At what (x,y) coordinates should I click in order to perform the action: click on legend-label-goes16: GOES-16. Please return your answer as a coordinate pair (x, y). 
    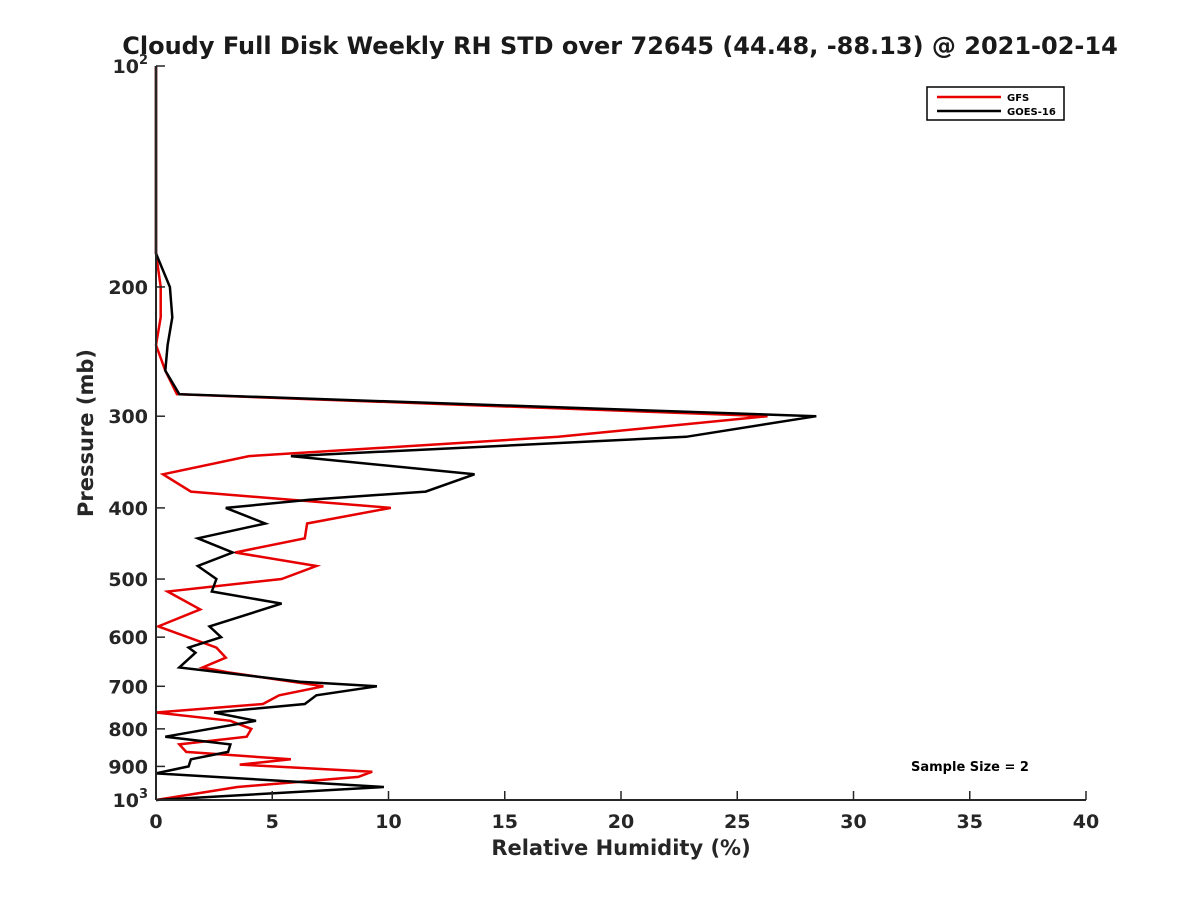
    Looking at the image, I should click on (1031, 112).